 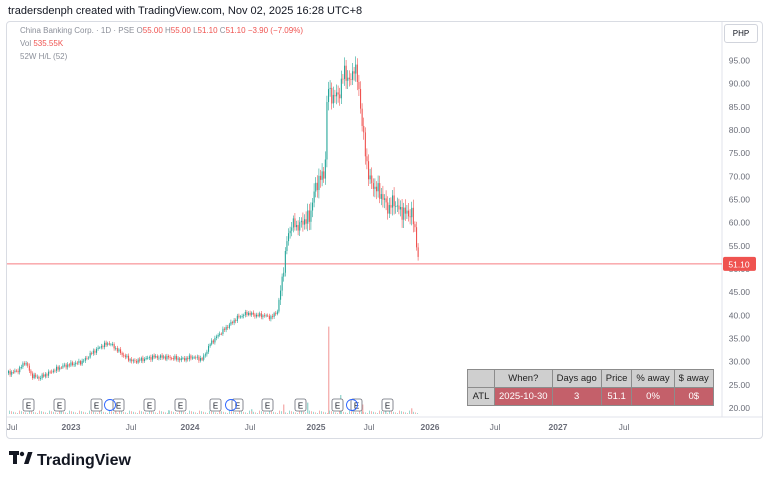 What do you see at coordinates (576, 396) in the screenshot?
I see `table-cell: 3` at bounding box center [576, 396].